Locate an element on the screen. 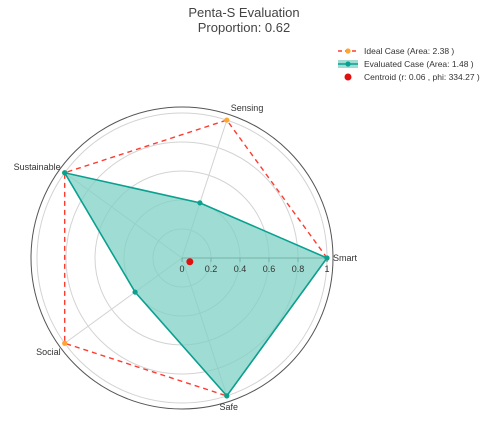 The height and width of the screenshot is (423, 489). series-evaluated-case-point-sensing is located at coordinates (200, 203).